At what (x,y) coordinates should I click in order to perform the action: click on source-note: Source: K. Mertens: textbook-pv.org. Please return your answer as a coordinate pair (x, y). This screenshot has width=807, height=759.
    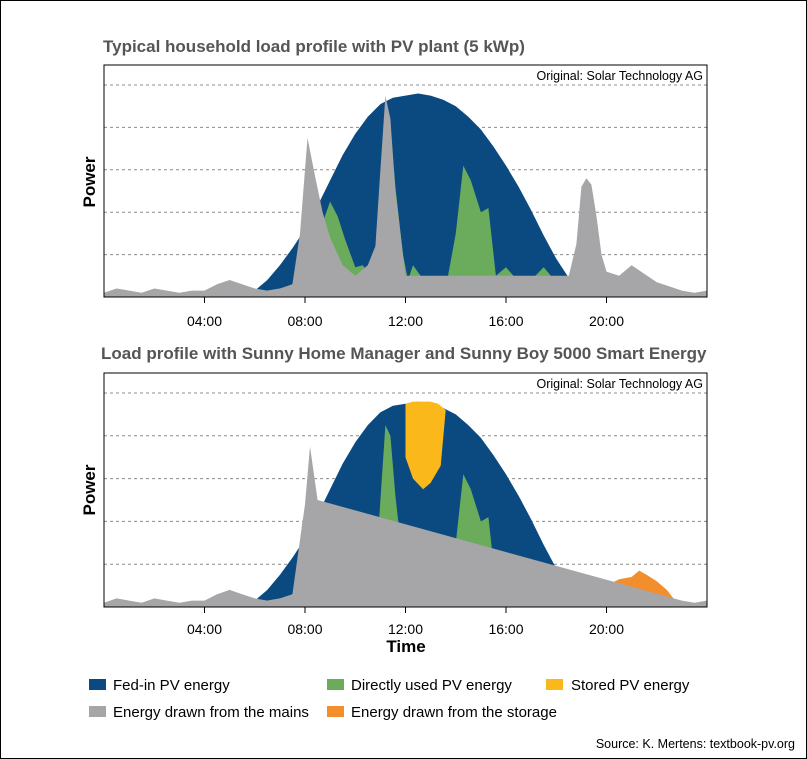
    Looking at the image, I should click on (695, 744).